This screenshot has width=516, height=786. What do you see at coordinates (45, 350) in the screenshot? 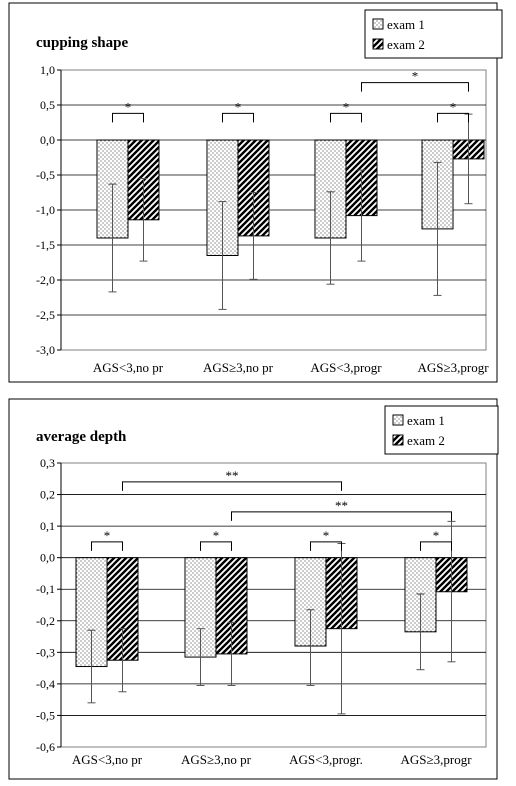
I see `y-tick-label: -3,0` at bounding box center [45, 350].